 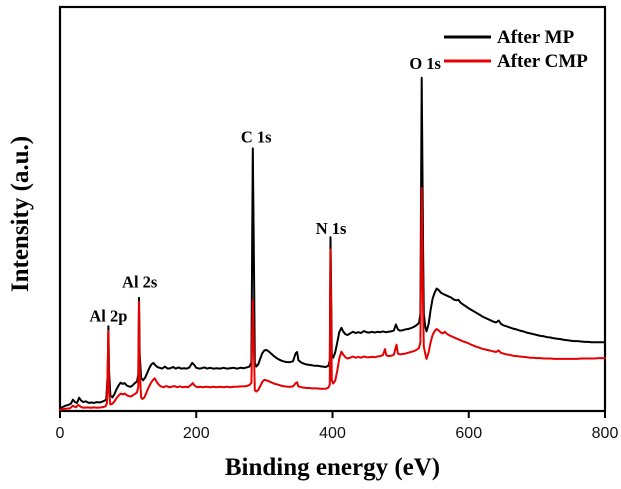 What do you see at coordinates (332, 433) in the screenshot?
I see `x-tick-label: 400` at bounding box center [332, 433].